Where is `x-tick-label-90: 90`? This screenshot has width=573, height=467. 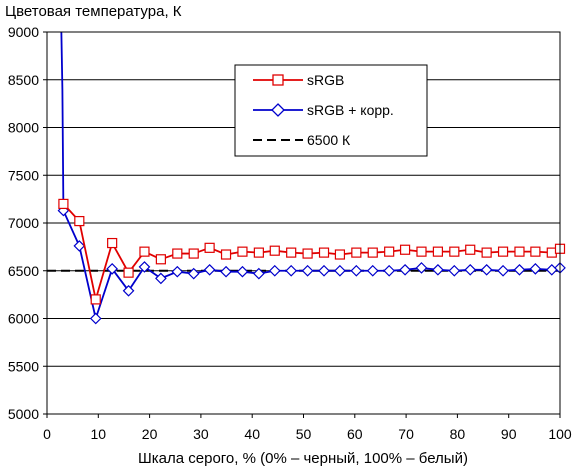 x-tick-label-90: 90 is located at coordinates (509, 434).